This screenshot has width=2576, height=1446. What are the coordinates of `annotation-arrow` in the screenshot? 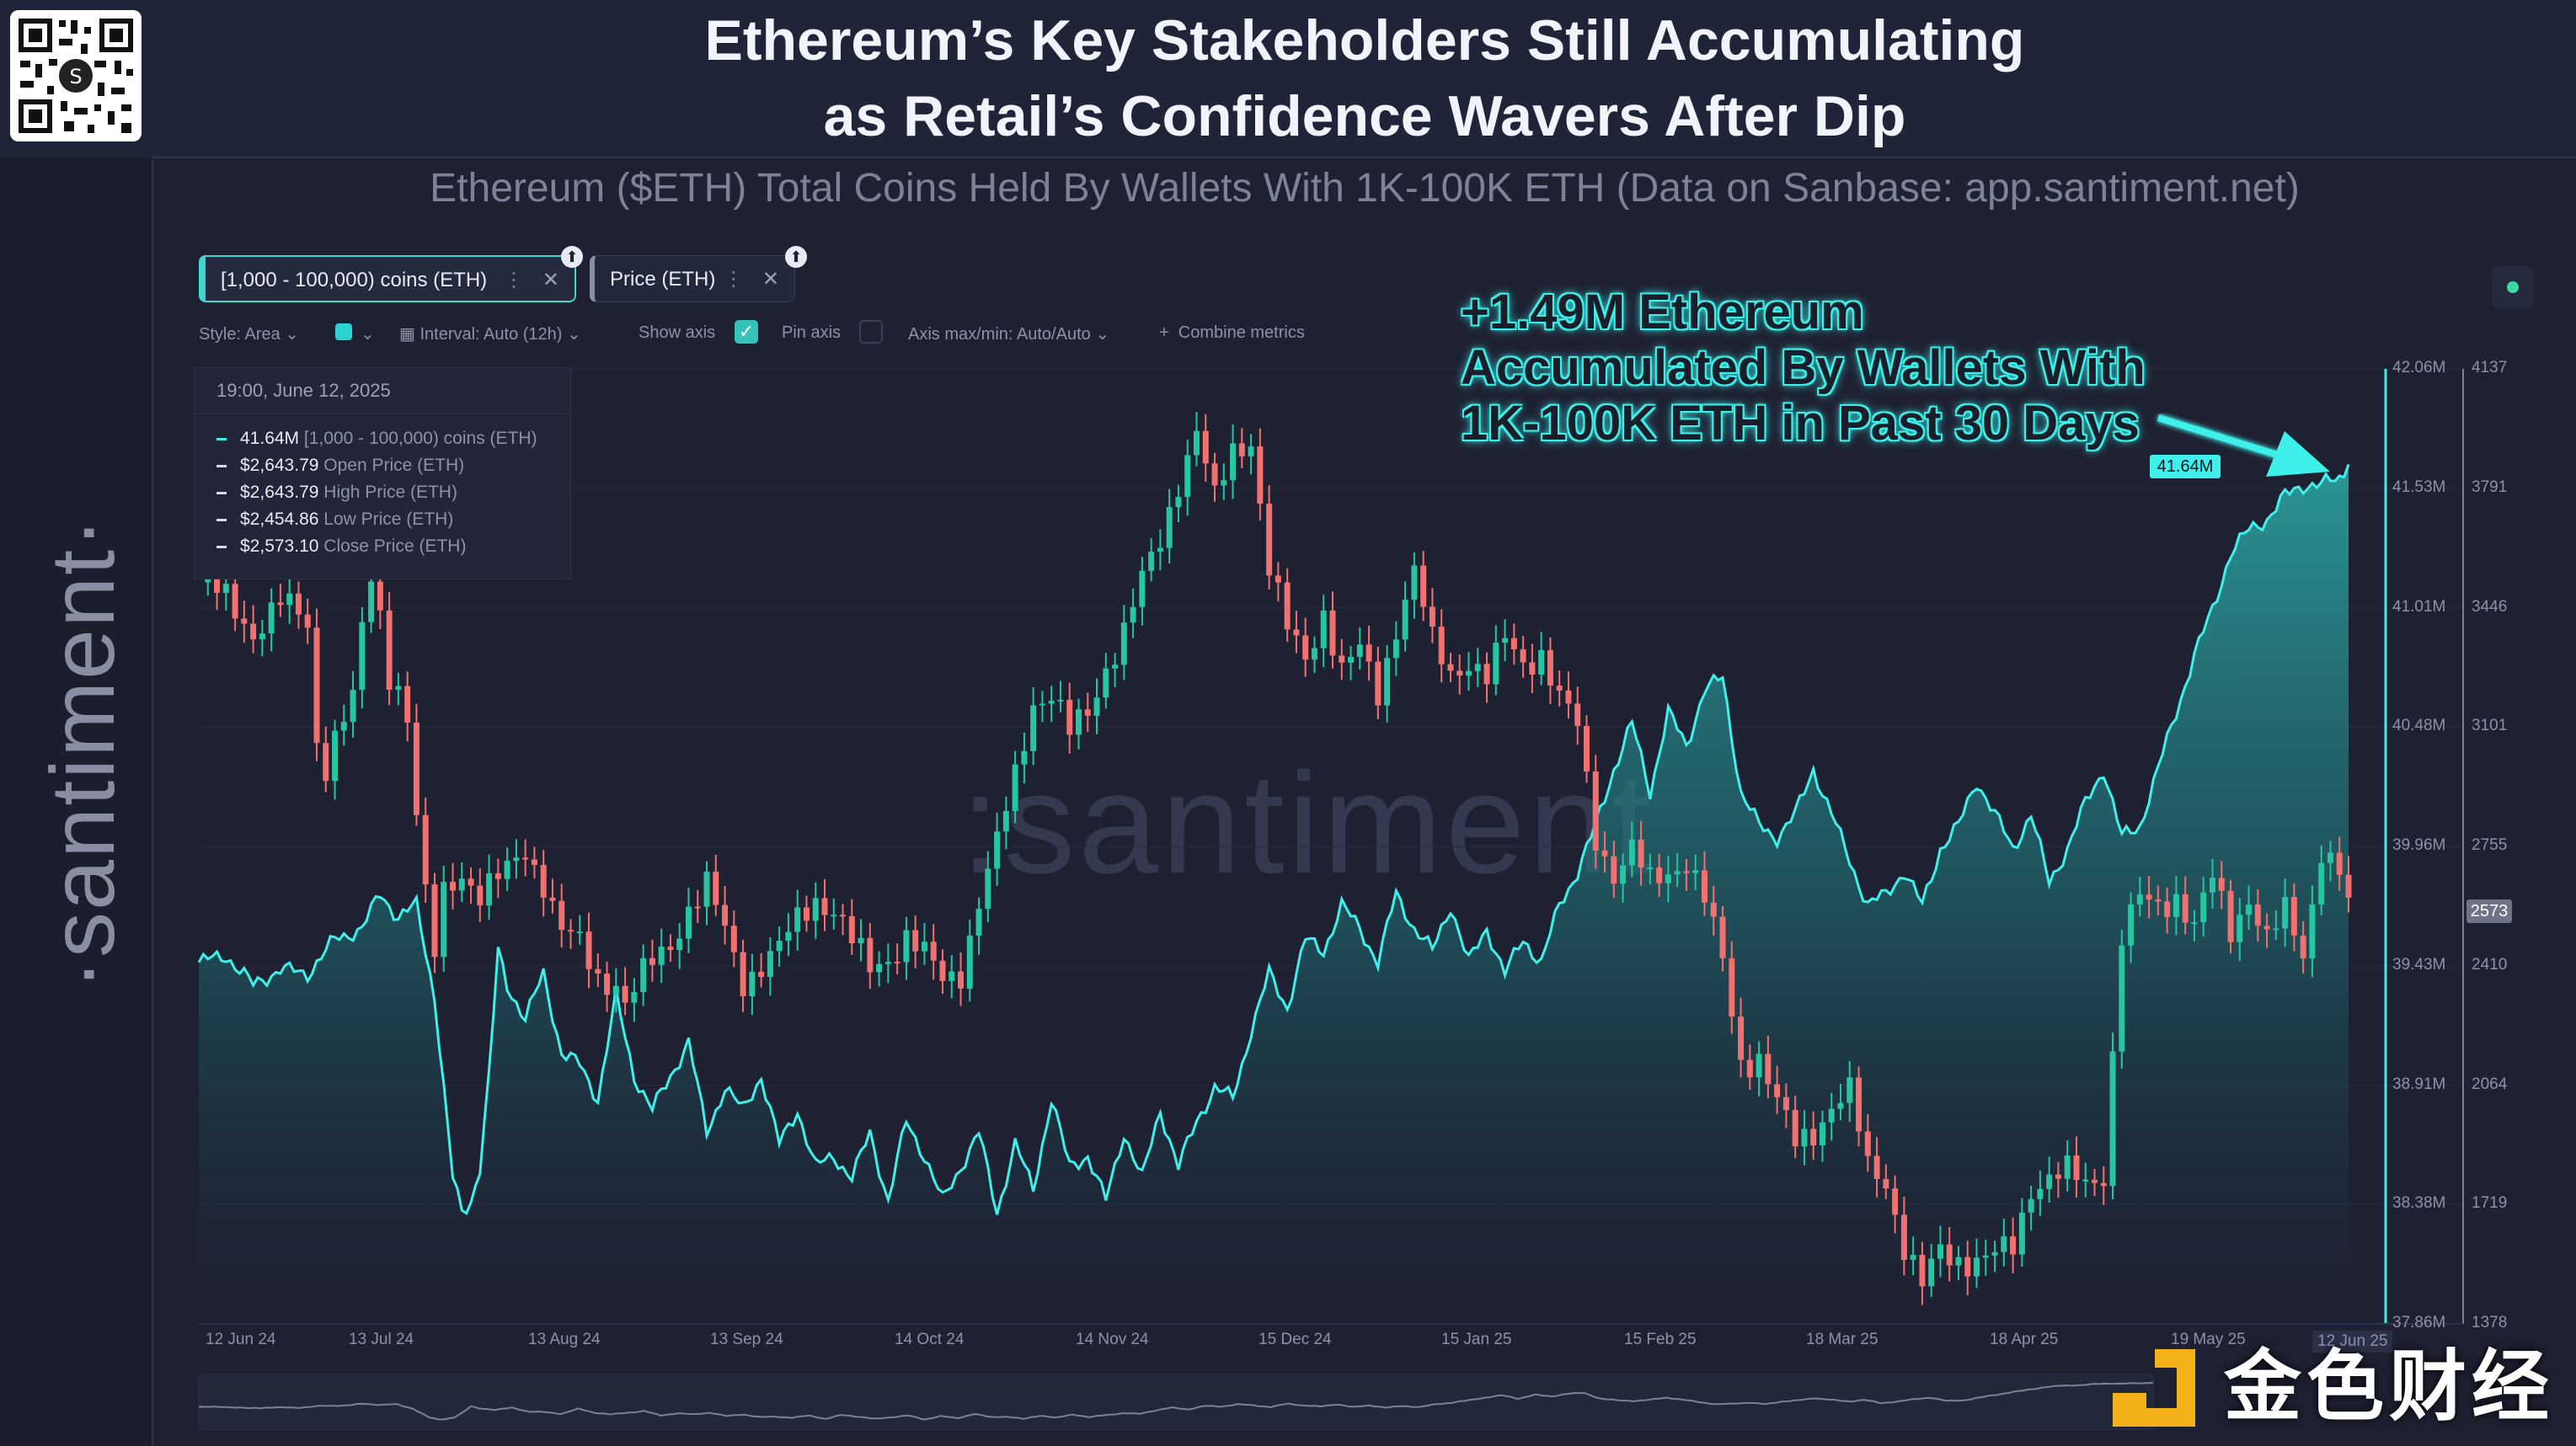 It's located at (2243, 445).